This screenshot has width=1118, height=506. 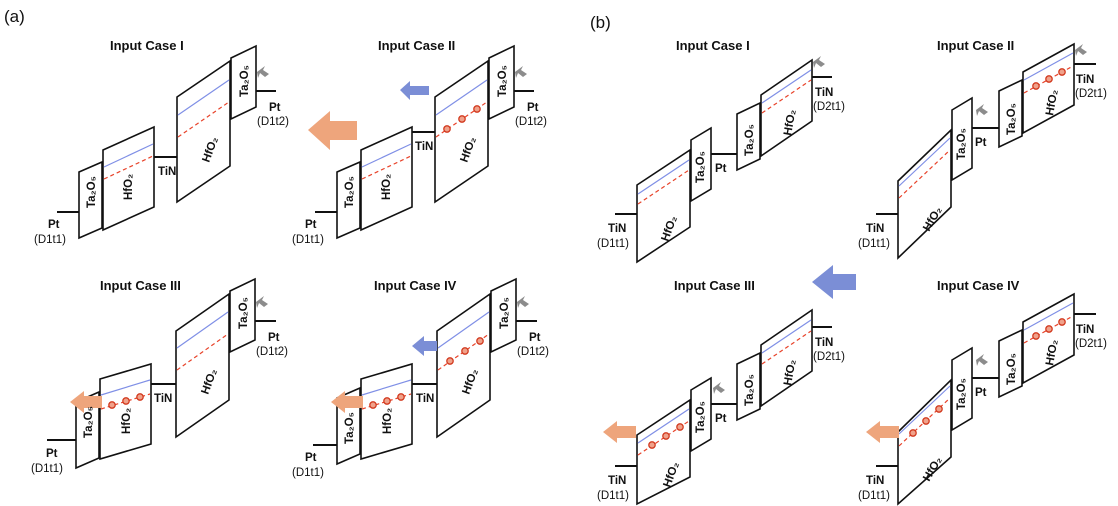 What do you see at coordinates (414, 90) in the screenshot?
I see `blue-arrow-icon` at bounding box center [414, 90].